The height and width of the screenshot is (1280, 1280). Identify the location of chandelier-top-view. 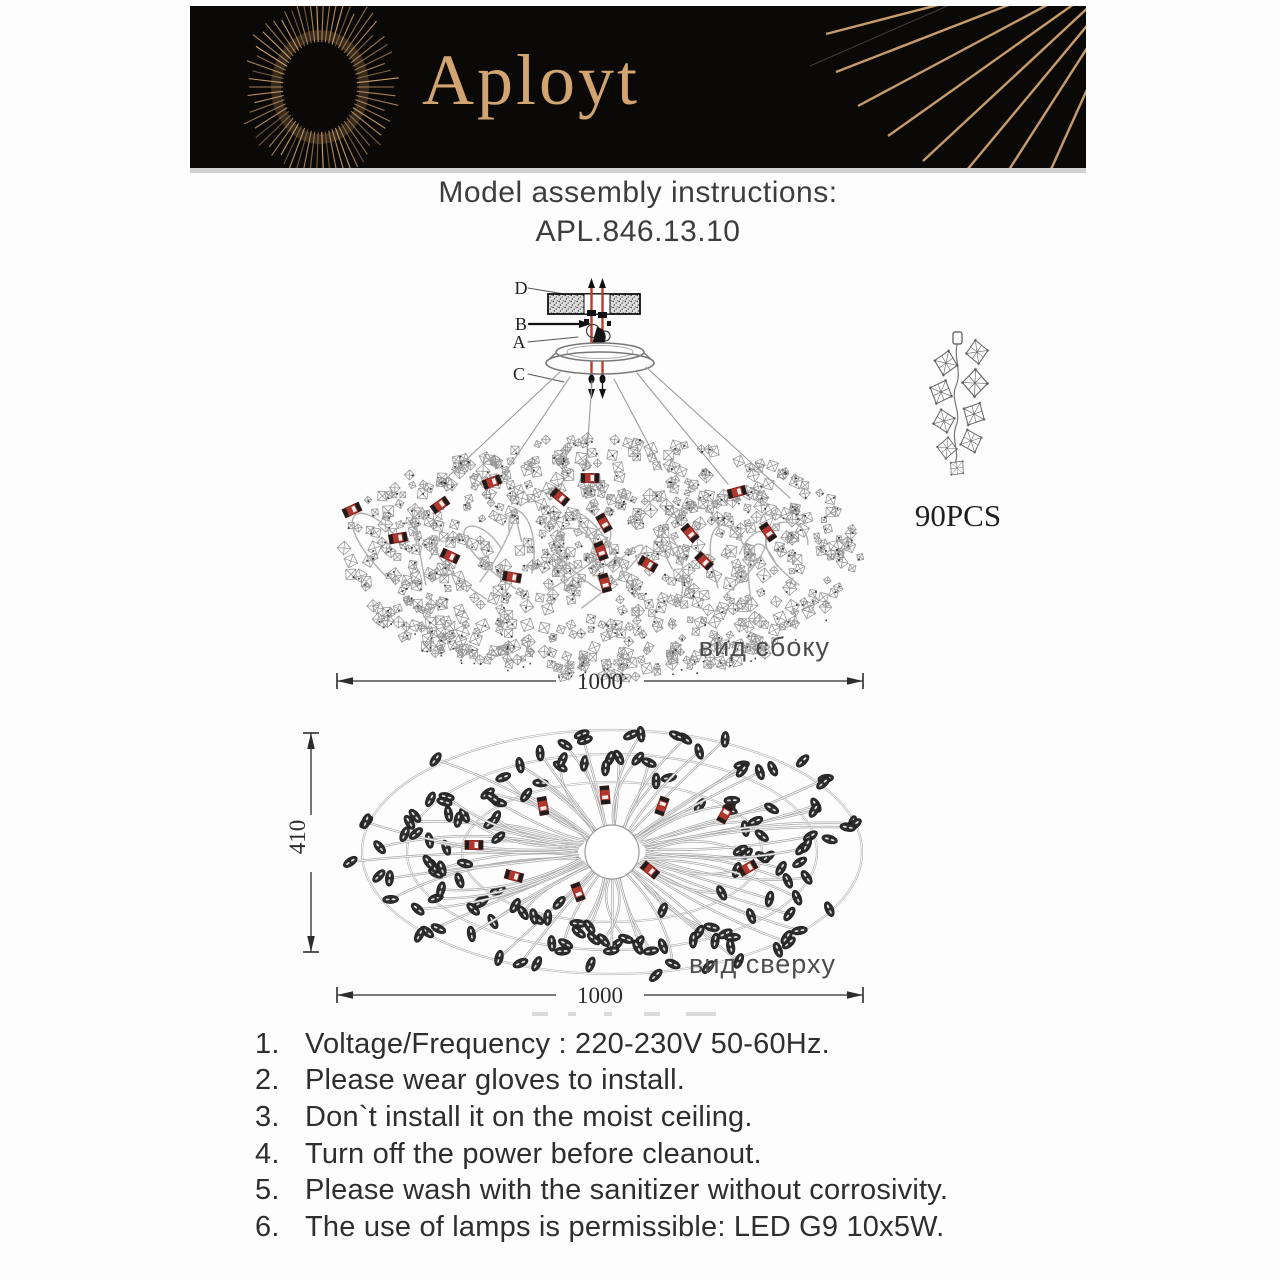
(602, 855).